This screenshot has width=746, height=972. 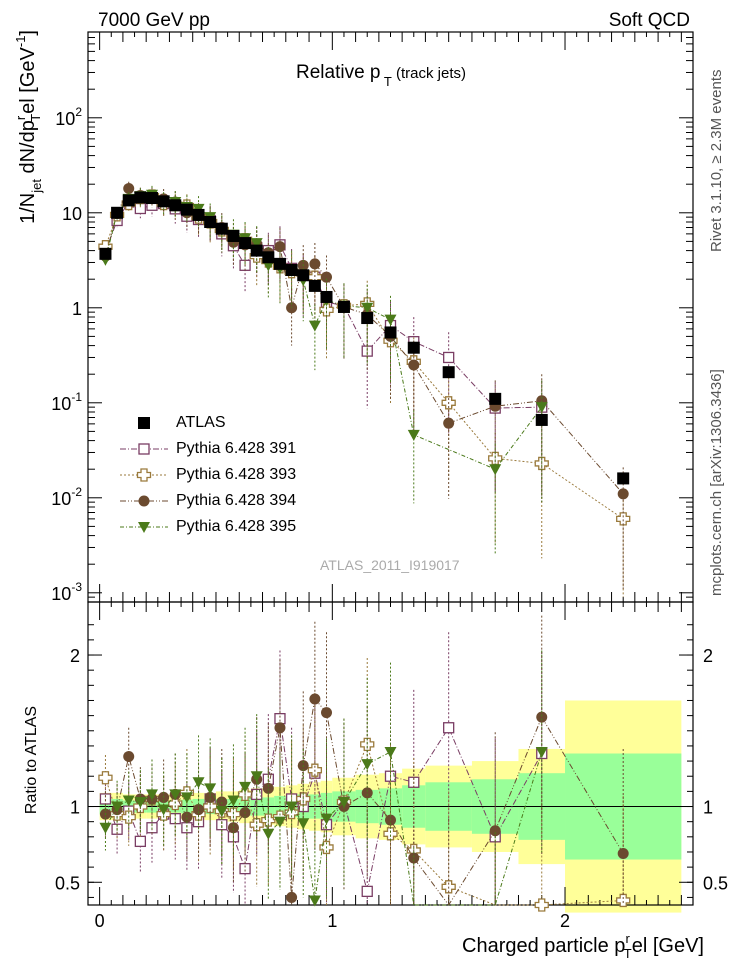 What do you see at coordinates (154, 20) in the screenshot?
I see `left-header: 7000 GeV pp` at bounding box center [154, 20].